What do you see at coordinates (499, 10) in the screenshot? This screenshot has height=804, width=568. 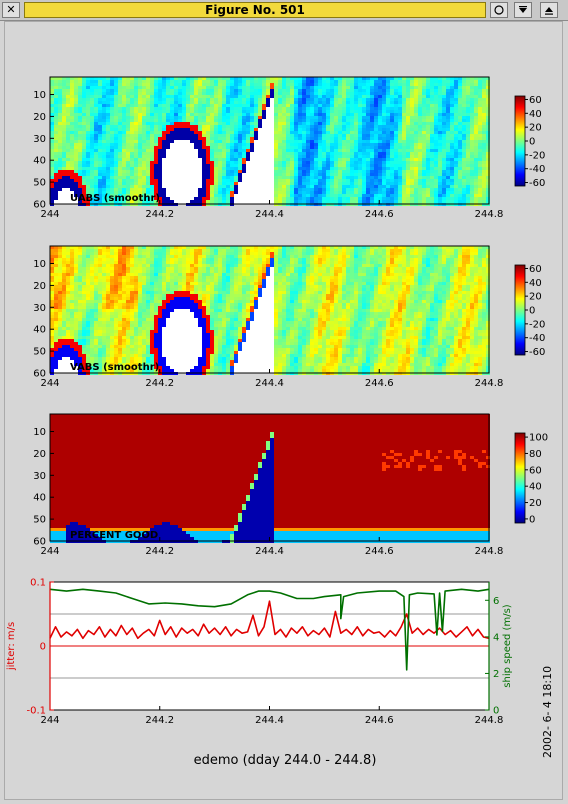 I see `circle-icon` at bounding box center [499, 10].